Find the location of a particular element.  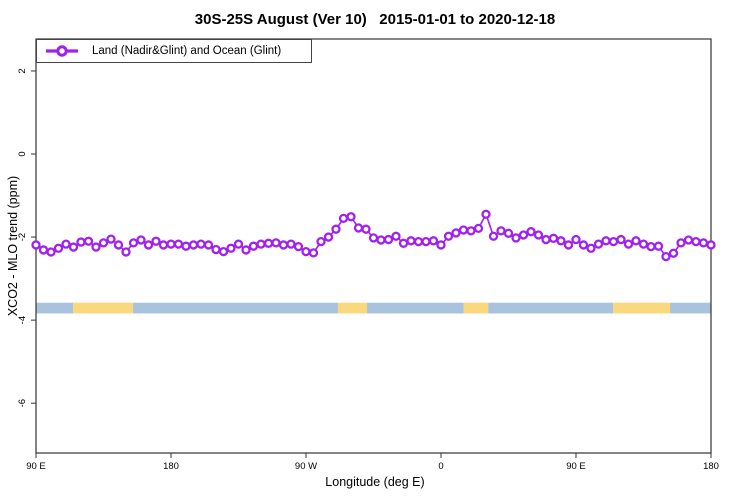

y-tick-label: 0 is located at coordinates (22, 153).